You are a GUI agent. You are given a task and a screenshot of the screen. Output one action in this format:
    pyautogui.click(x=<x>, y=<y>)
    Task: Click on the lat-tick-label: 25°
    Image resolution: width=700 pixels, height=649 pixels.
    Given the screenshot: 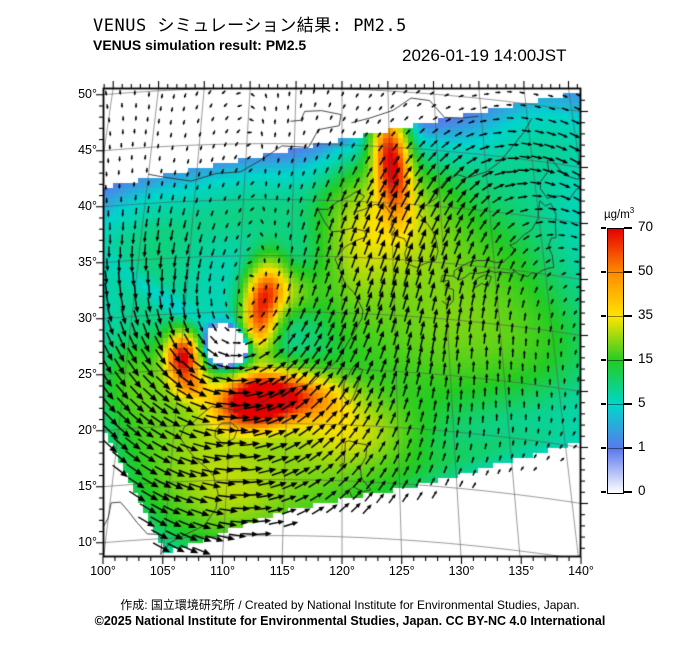 What is the action you would take?
    pyautogui.click(x=87, y=373)
    